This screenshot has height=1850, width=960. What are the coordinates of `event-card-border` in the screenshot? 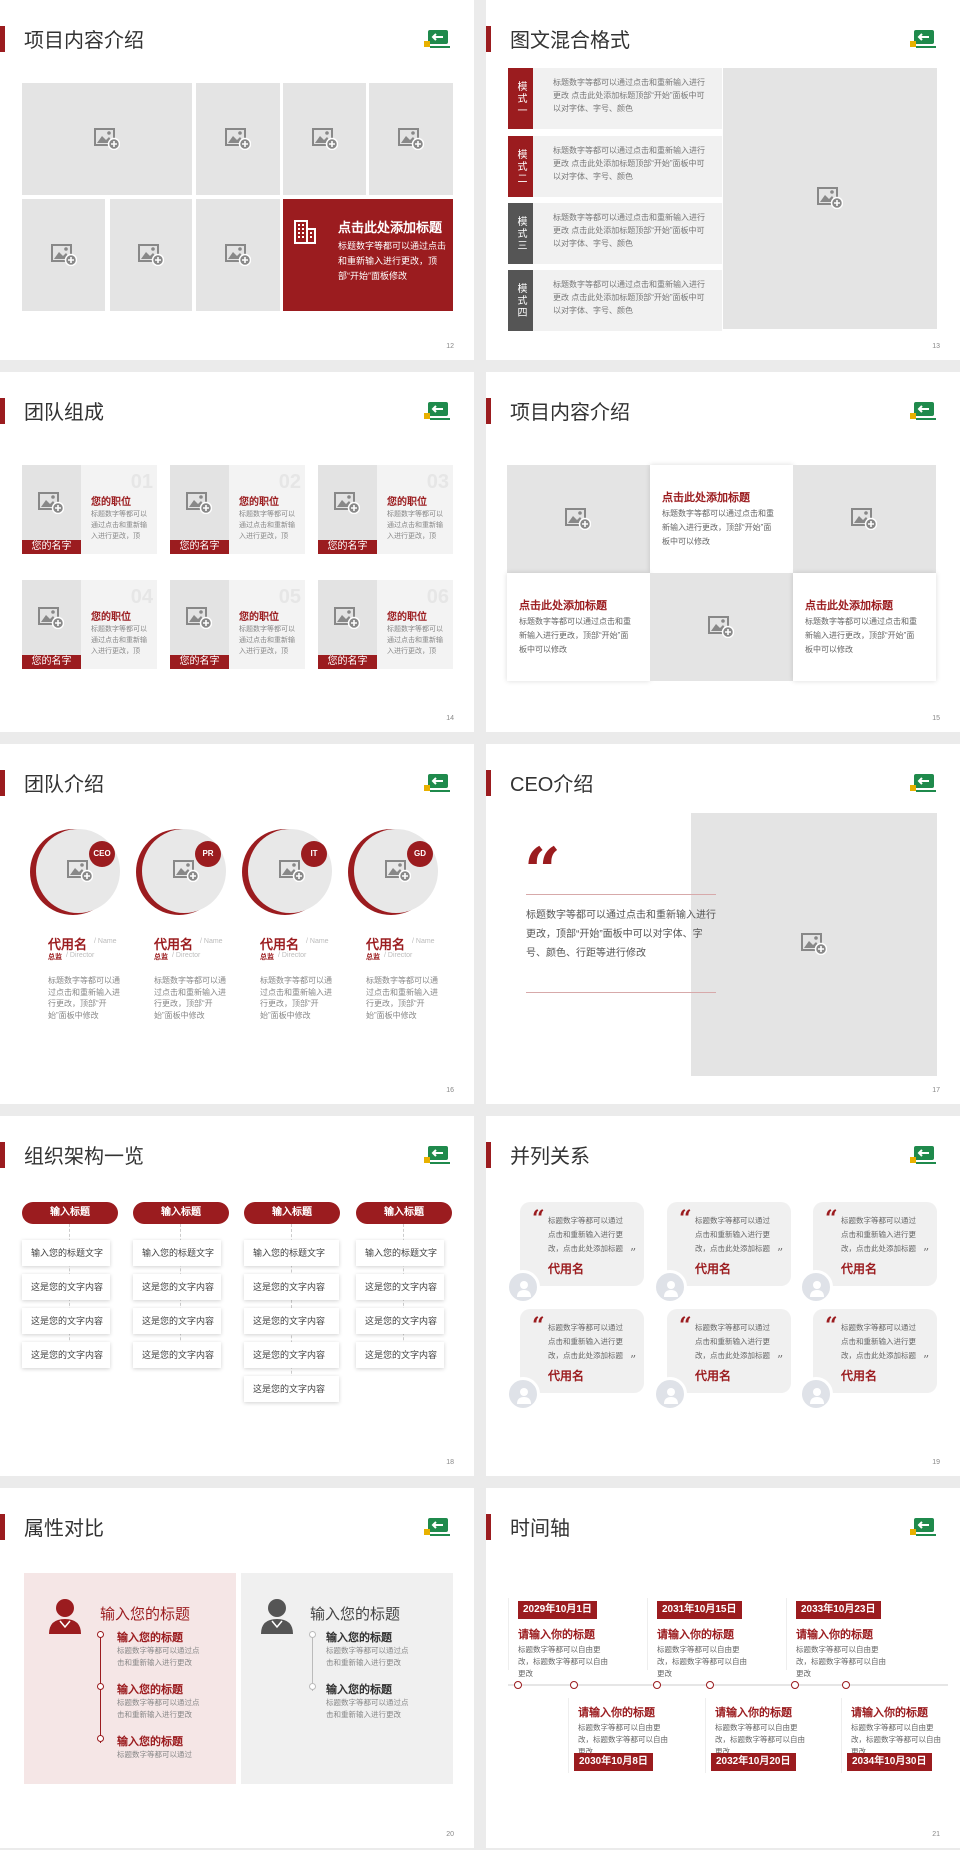 It's located at (841, 1735).